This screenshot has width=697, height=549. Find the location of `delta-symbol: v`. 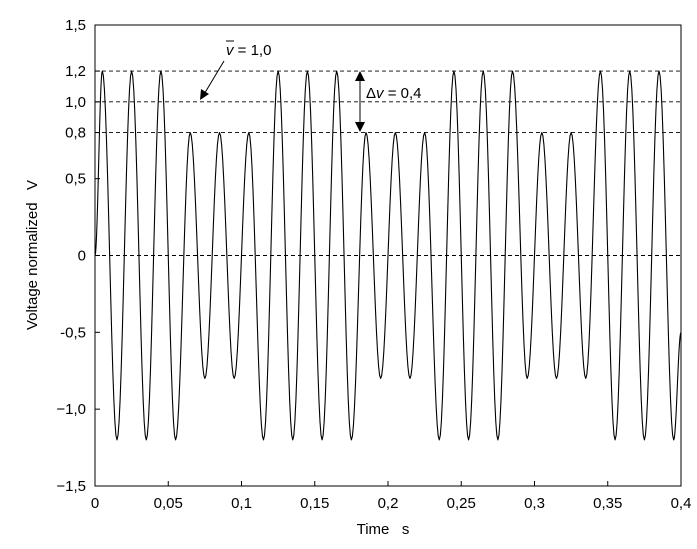

delta-symbol: v is located at coordinates (380, 93).